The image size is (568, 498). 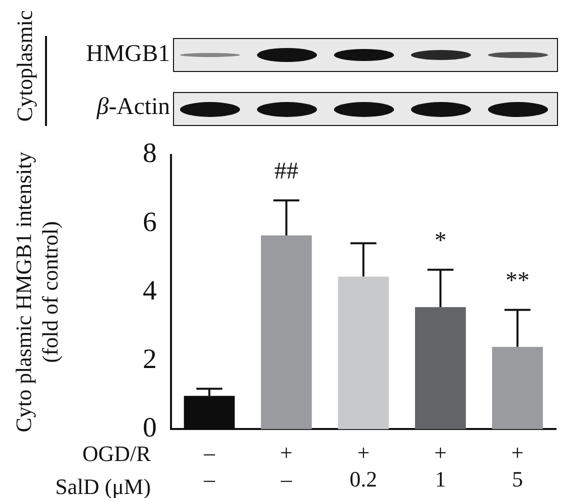 What do you see at coordinates (286, 171) in the screenshot?
I see `annotation: ##` at bounding box center [286, 171].